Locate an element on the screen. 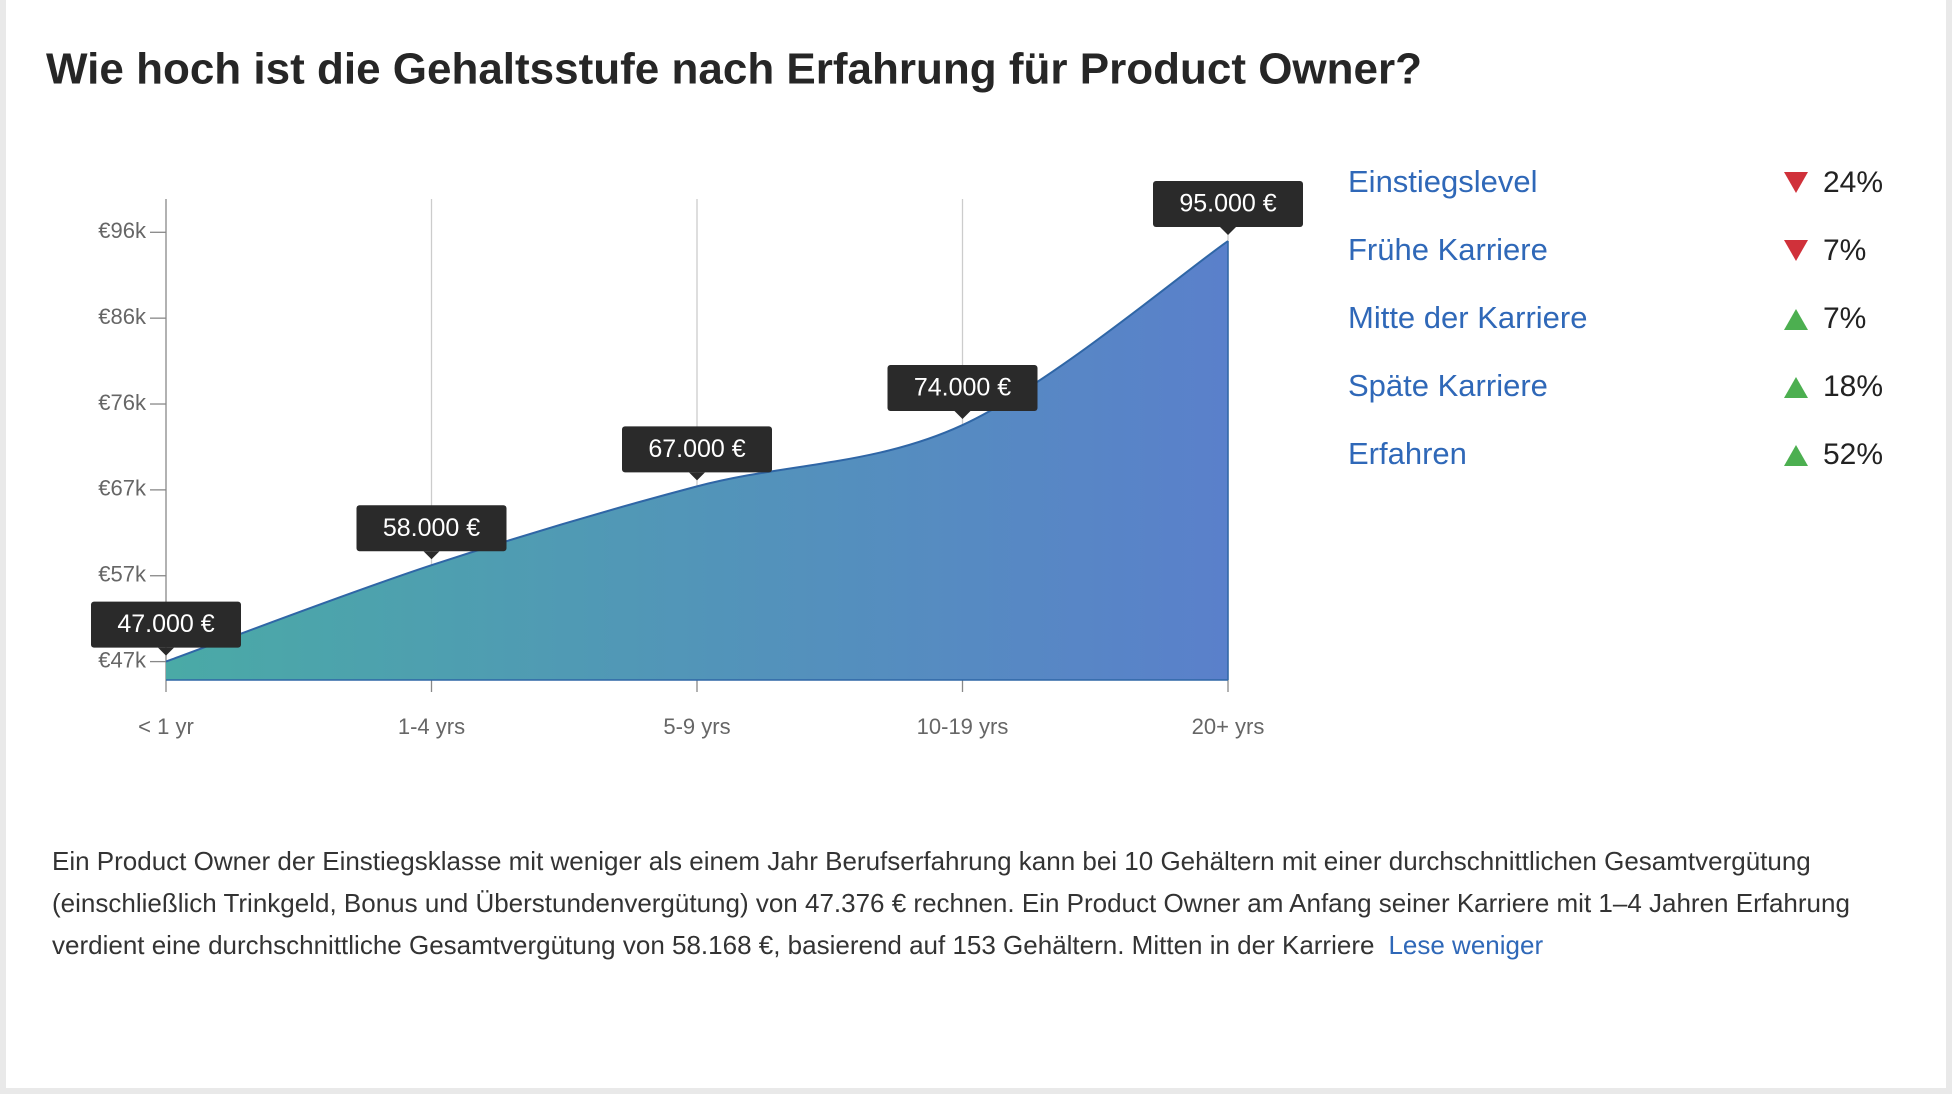 The height and width of the screenshot is (1094, 1952). x-tick-label: 1-4 yrs is located at coordinates (431, 726).